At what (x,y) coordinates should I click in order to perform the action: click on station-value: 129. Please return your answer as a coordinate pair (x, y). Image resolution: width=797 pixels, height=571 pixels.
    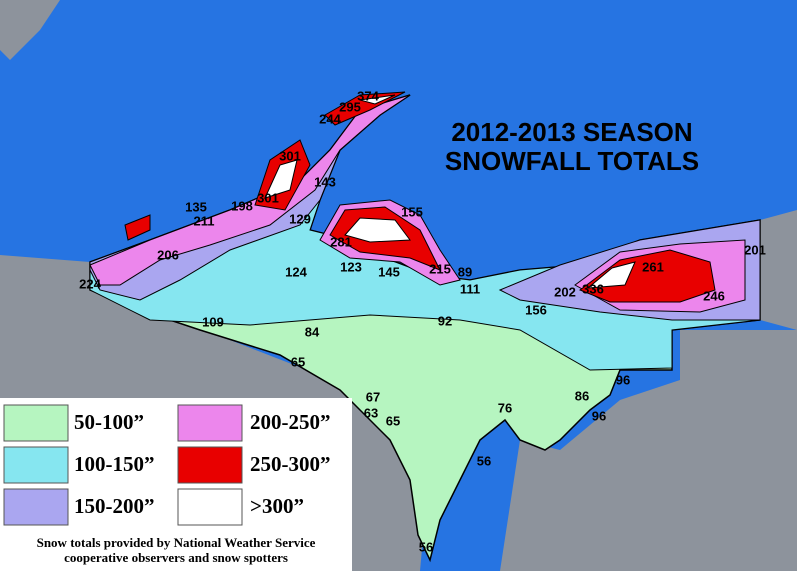
    Looking at the image, I should click on (300, 218).